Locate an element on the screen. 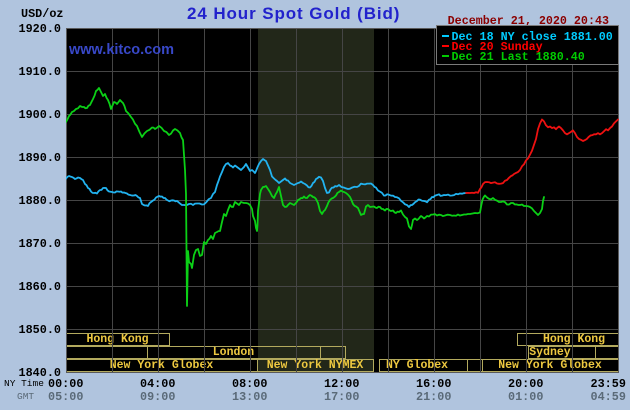  svg-text: NY Globex is located at coordinates (417, 365).